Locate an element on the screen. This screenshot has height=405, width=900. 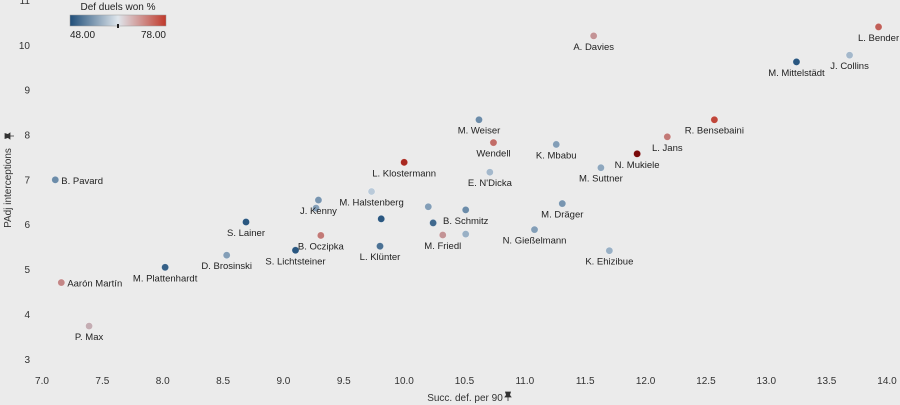
data-label: M. Plattenhardt is located at coordinates (165, 278).